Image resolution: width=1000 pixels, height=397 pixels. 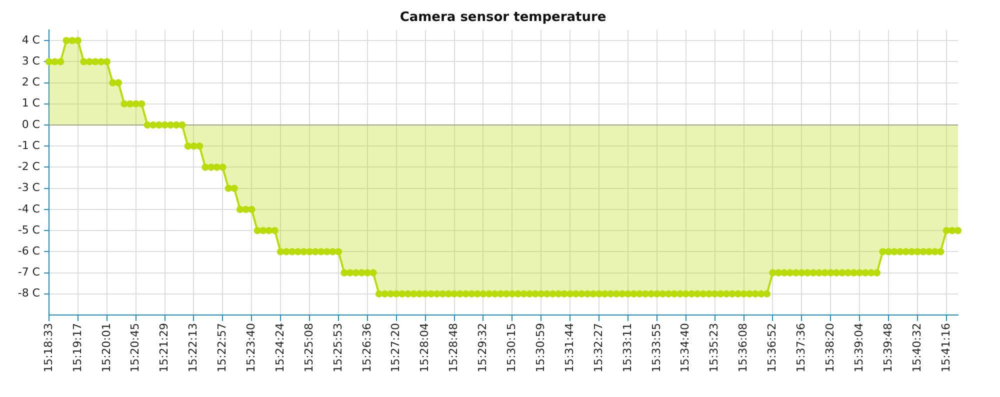 I want to click on y-tick-label: 3 C, so click(x=31, y=61).